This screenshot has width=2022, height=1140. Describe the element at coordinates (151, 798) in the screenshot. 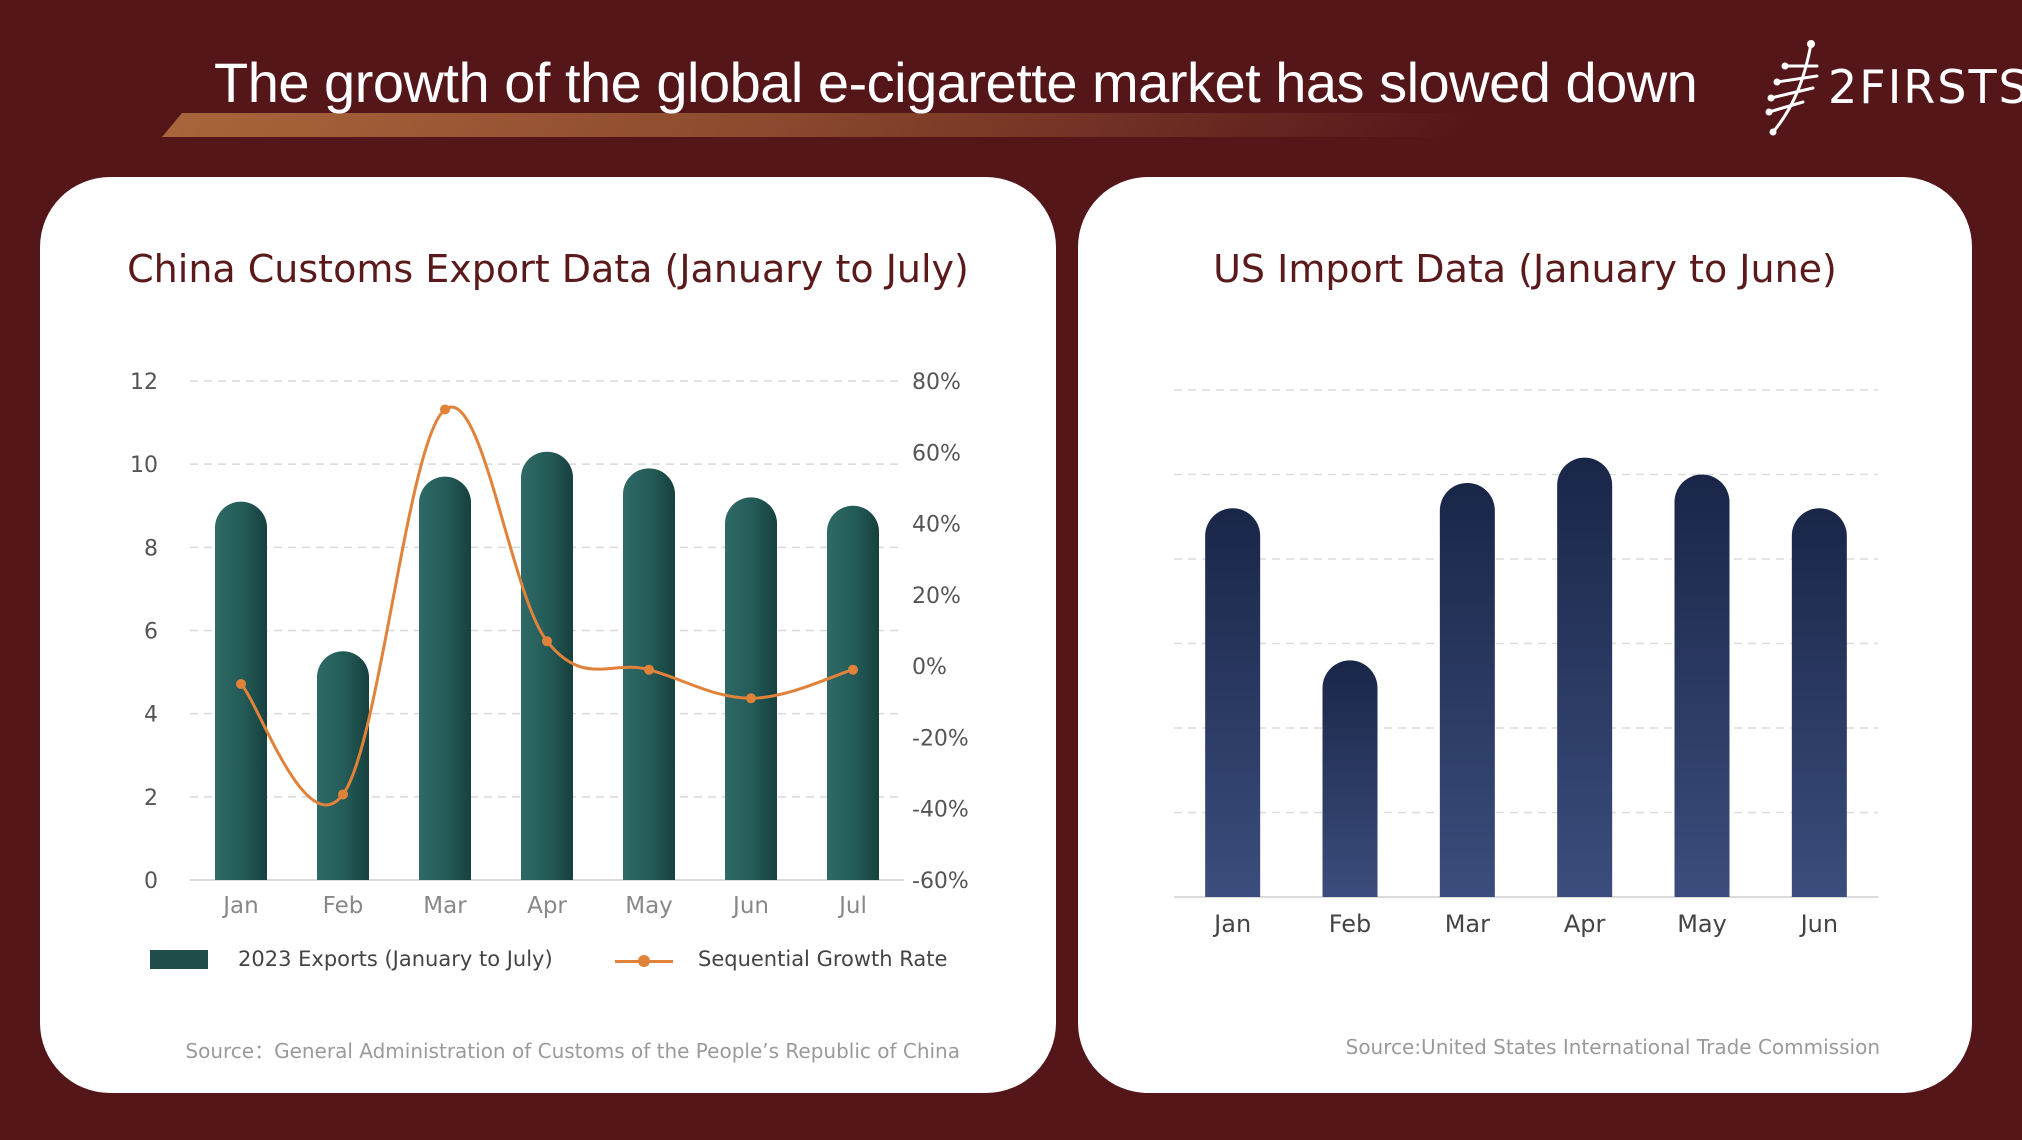

I see `y-tick-label: 2` at that location.